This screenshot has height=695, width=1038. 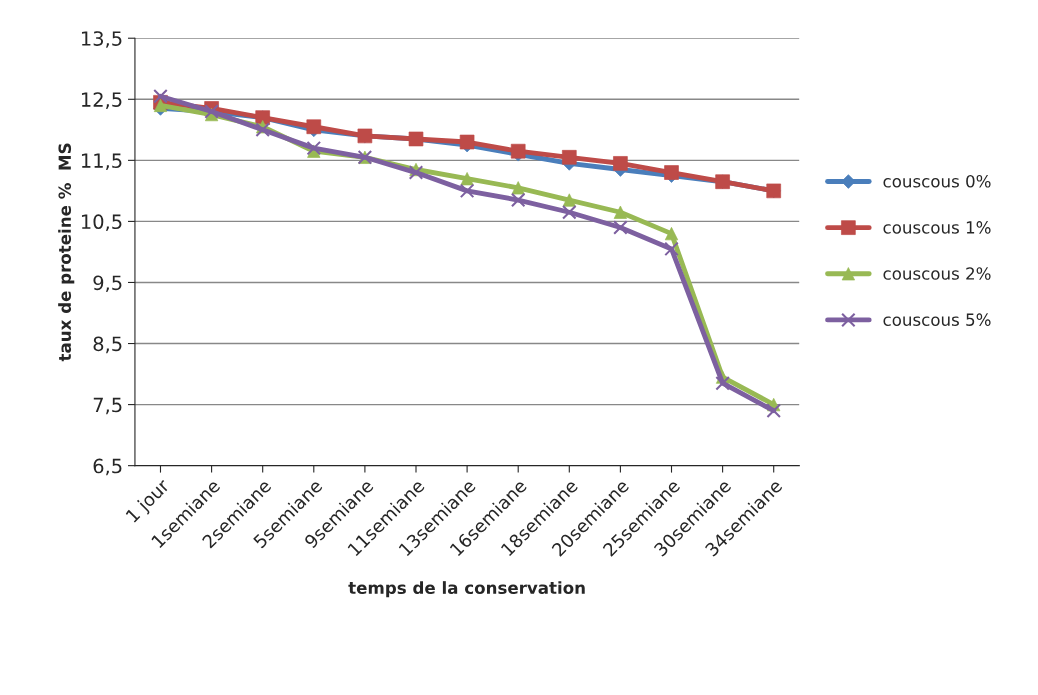 What do you see at coordinates (466, 589) in the screenshot?
I see `x-axis-title: temps de la conservation` at bounding box center [466, 589].